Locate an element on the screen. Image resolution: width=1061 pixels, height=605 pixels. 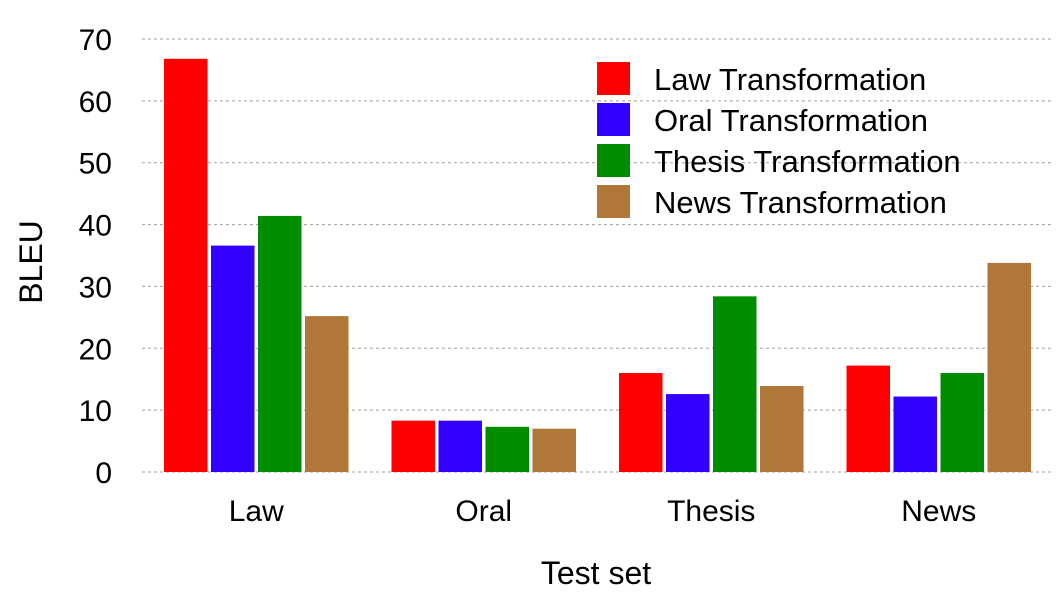
bar-oral-thesis-transformation is located at coordinates (507, 449).